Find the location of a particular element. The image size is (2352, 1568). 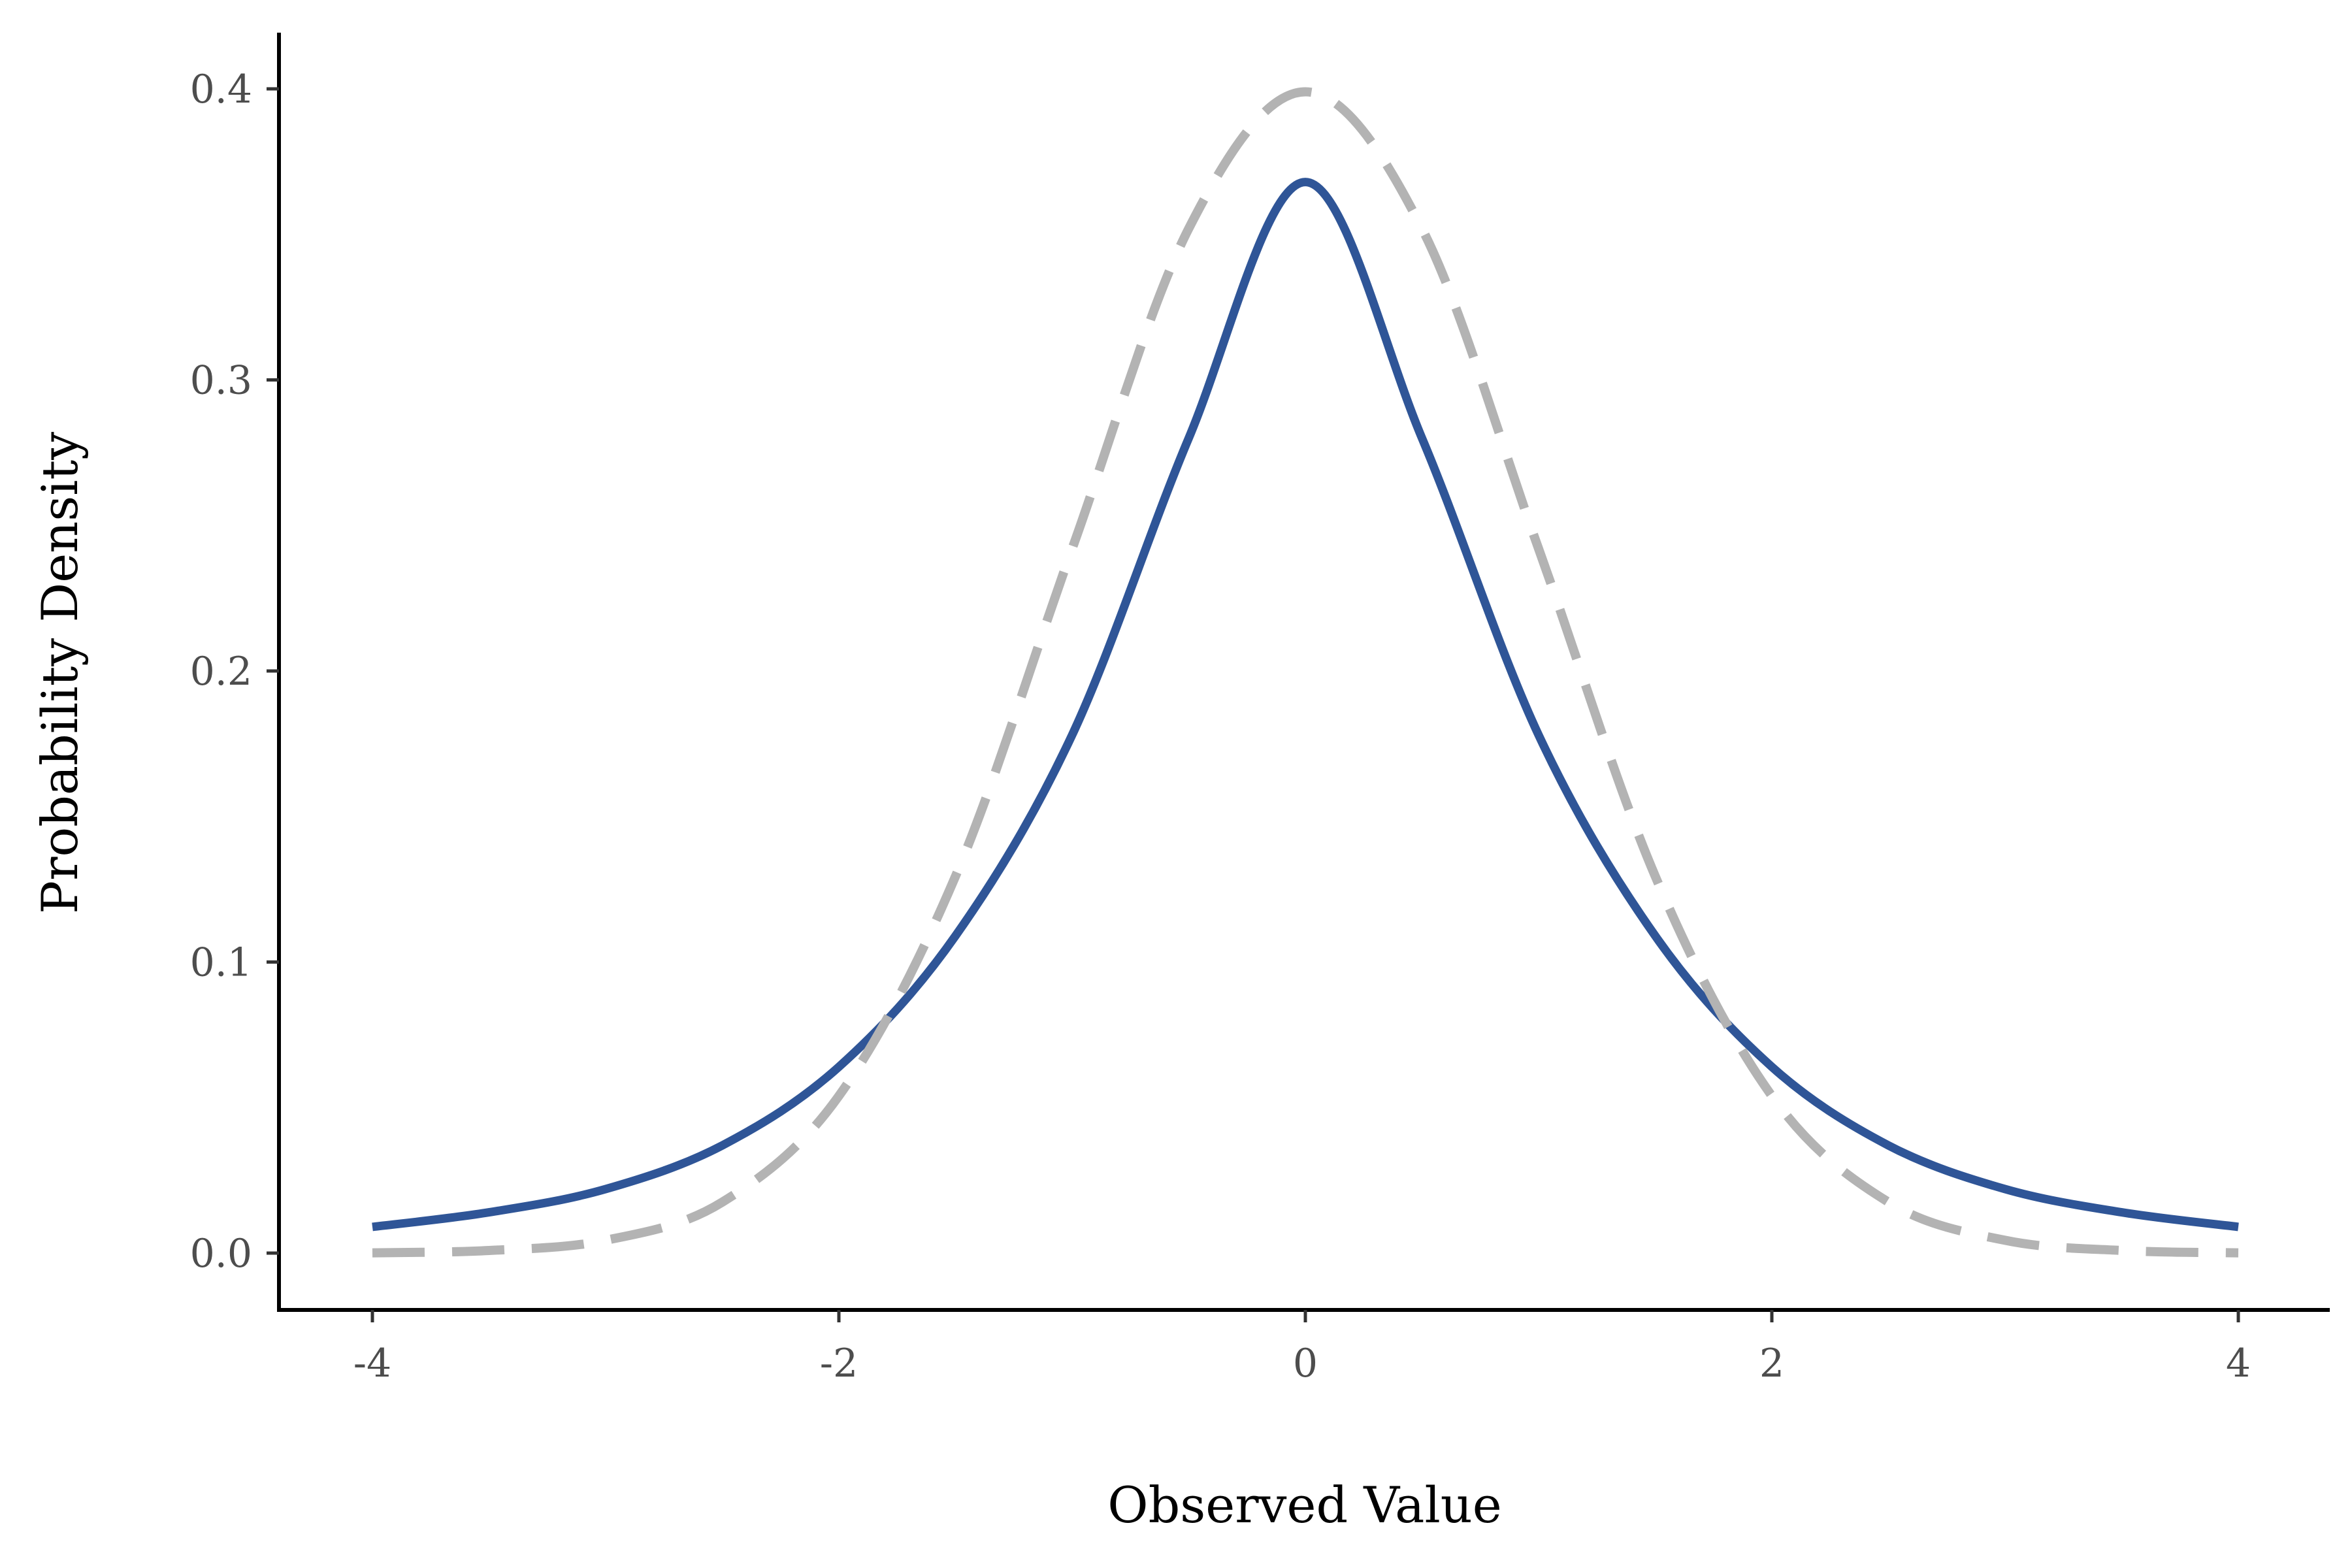

x-ticks: -4 -2 0 2 4 is located at coordinates (1302, 1348).